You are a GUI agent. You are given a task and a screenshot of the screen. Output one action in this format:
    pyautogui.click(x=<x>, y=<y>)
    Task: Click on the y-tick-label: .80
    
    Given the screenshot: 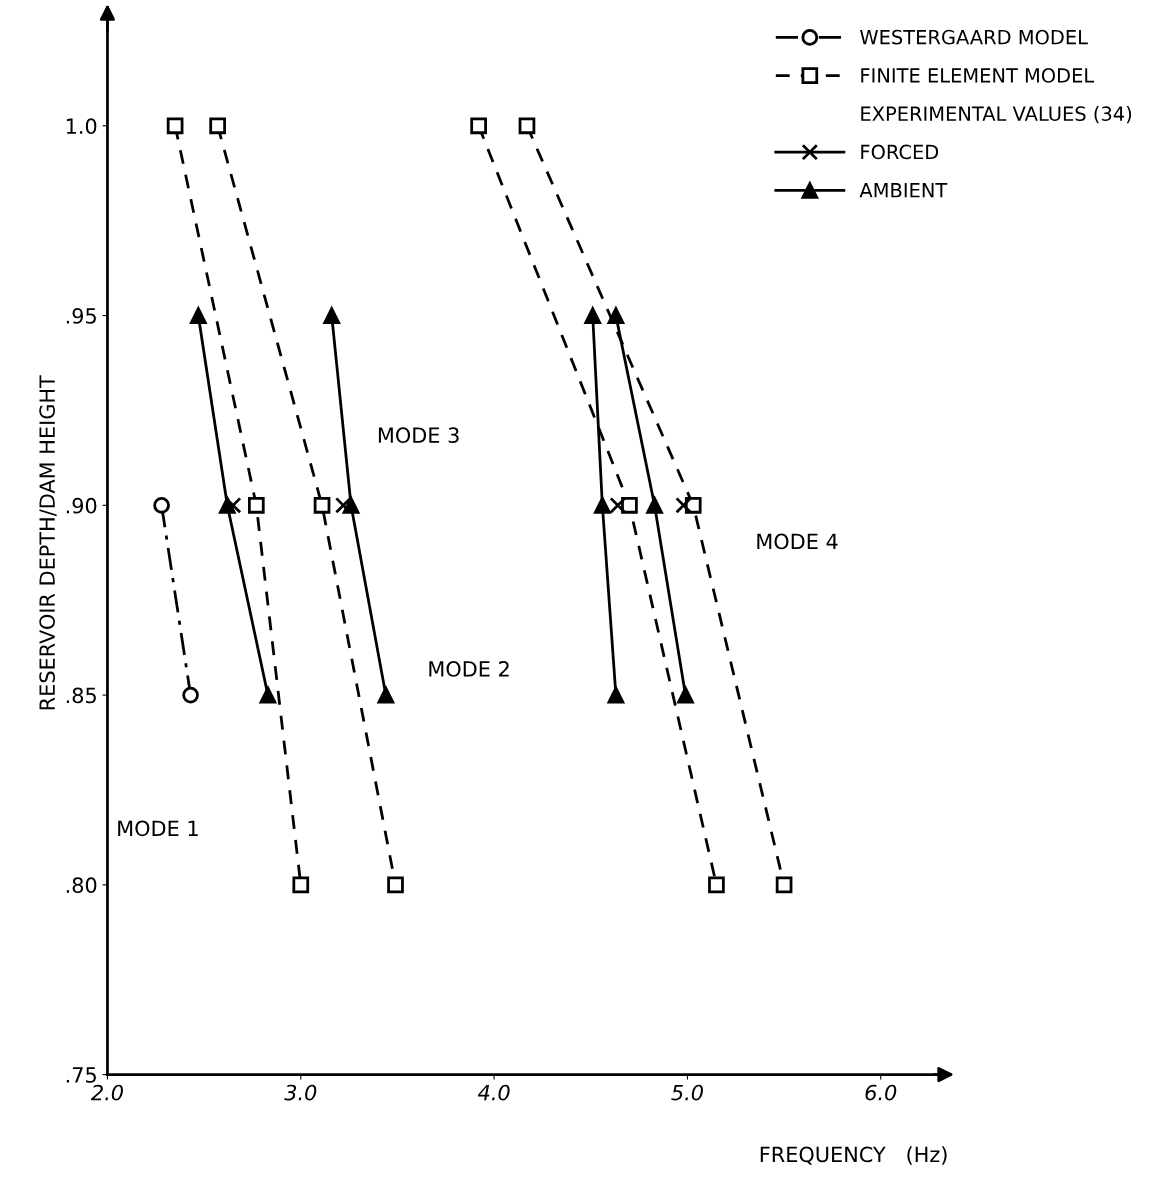 What is the action you would take?
    pyautogui.click(x=81, y=885)
    